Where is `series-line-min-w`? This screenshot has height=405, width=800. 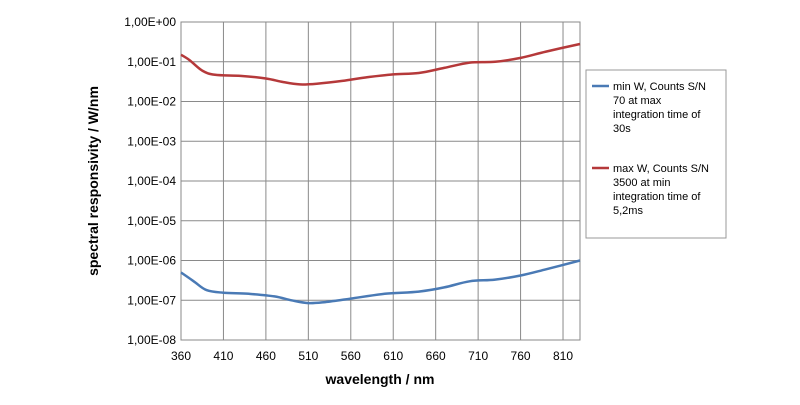
series-line-min-w is located at coordinates (380, 282).